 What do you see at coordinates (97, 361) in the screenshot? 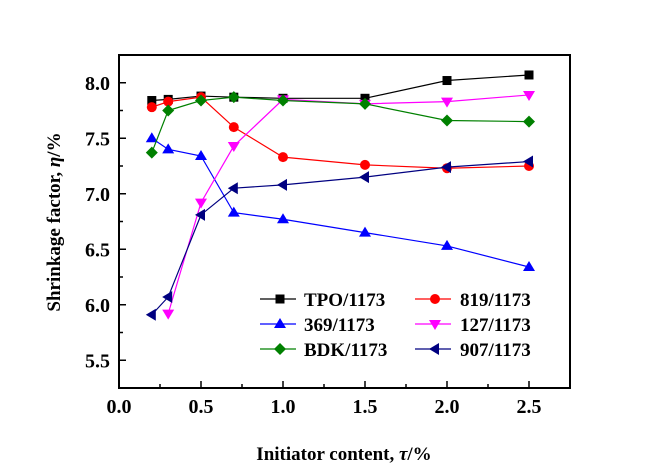
I see `y-tick-label: 5.5` at bounding box center [97, 361].